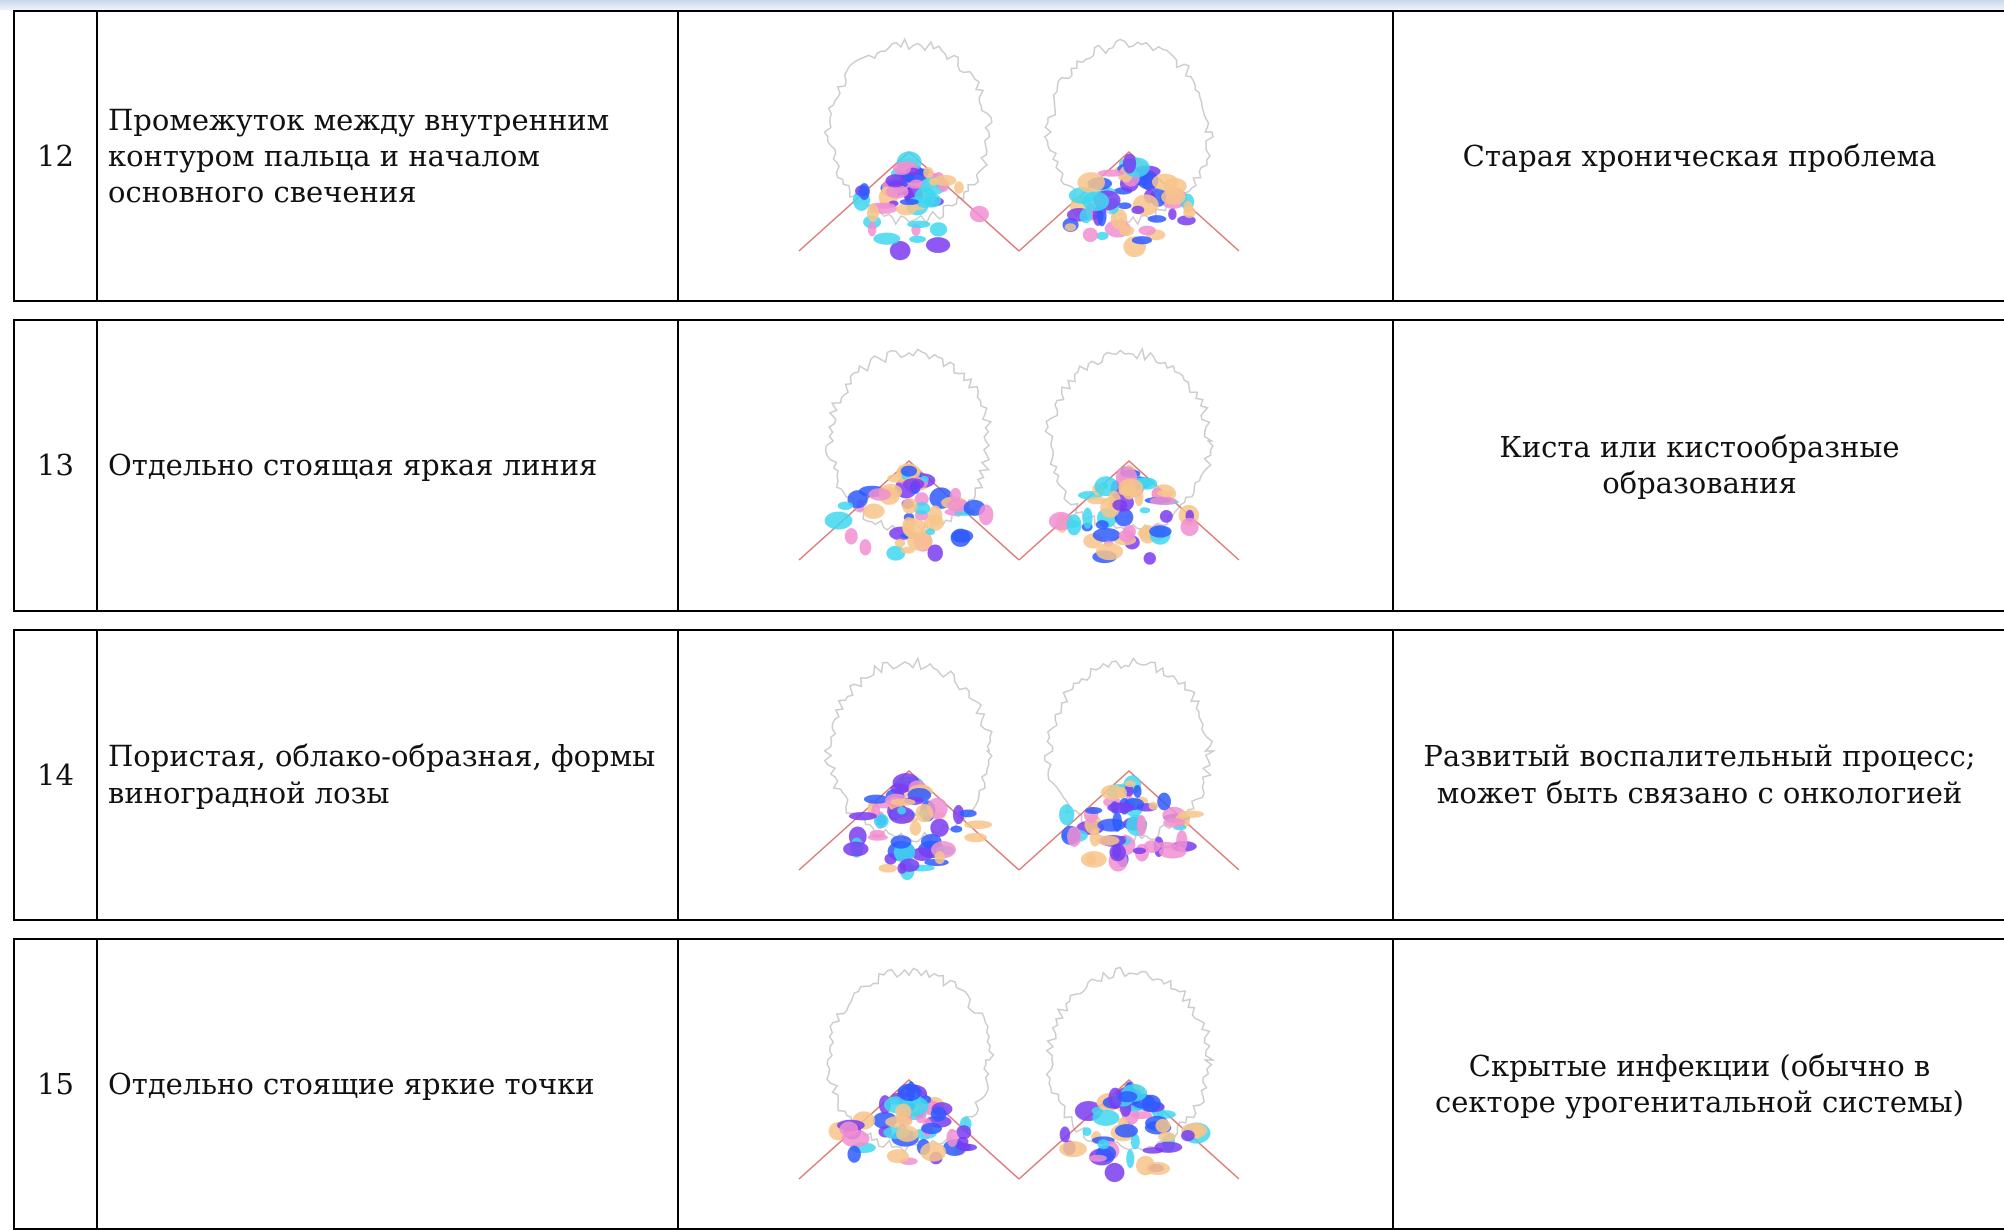  Describe the element at coordinates (1698, 156) in the screenshot. I see `meaning: Старая хроническая проблема` at that location.